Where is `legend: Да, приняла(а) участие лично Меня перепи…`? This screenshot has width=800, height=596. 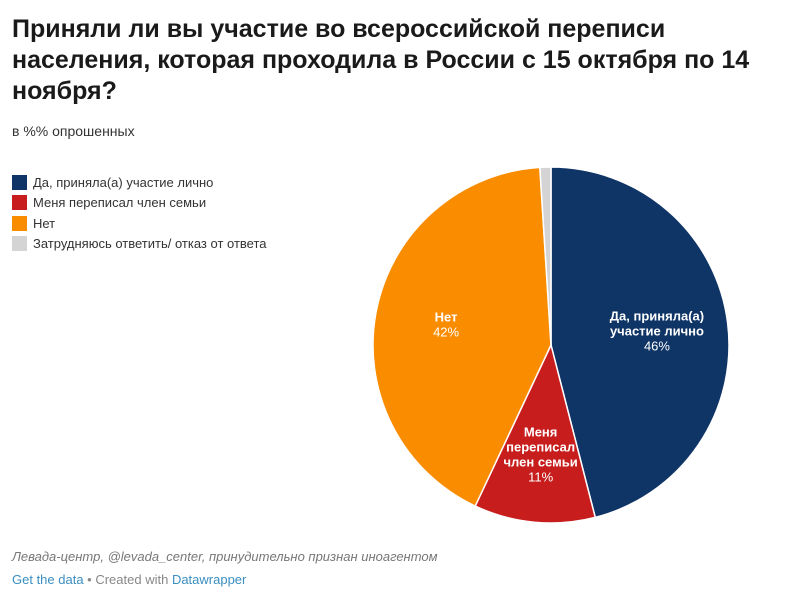
legend: Да, приняла(а) участие лично Меня перепи… is located at coordinates (139, 213).